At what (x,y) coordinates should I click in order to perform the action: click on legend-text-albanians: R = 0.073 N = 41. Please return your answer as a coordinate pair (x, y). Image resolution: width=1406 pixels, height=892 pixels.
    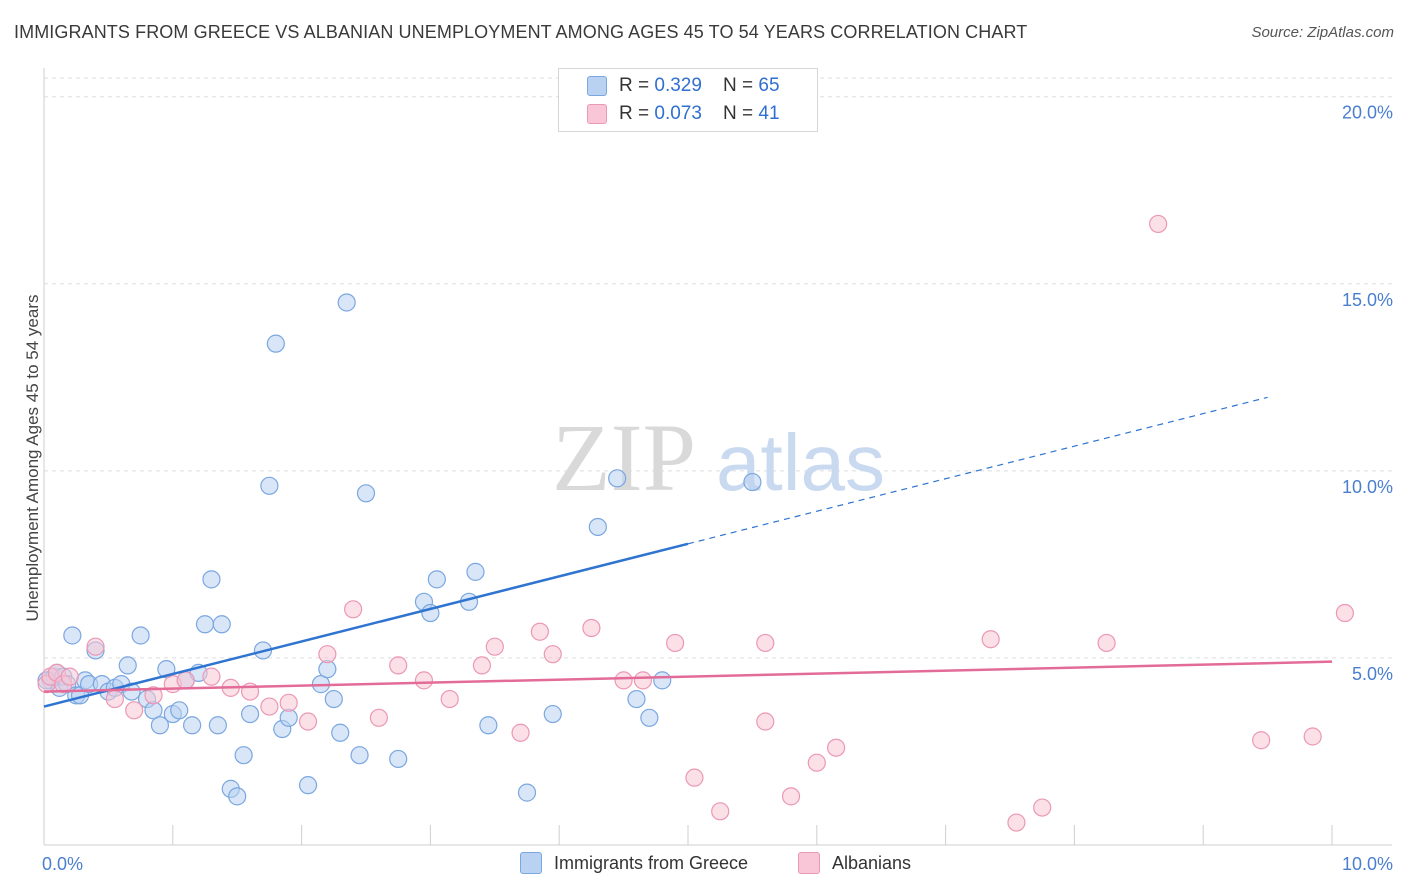
    Looking at the image, I should click on (699, 114).